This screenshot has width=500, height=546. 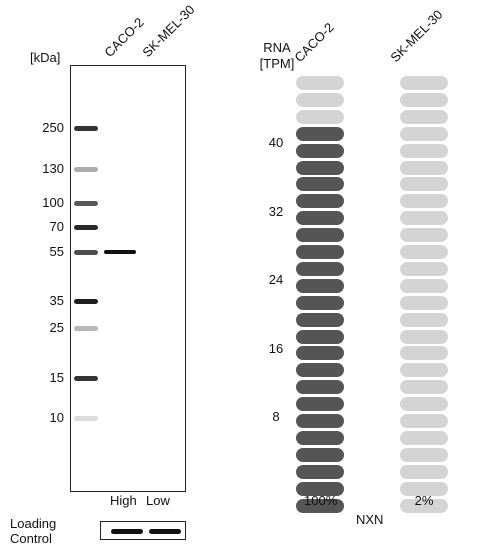 I want to click on loading-control-panel, so click(x=143, y=530).